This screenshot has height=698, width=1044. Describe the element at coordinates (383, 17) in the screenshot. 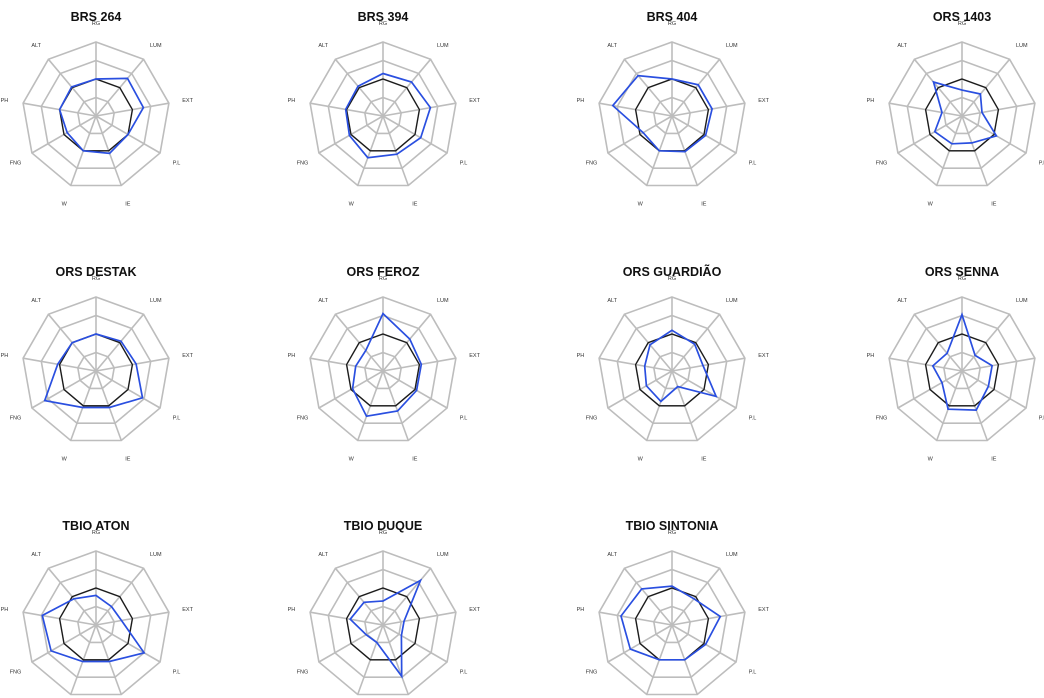

I see `panel-title: BRS 394` at that location.